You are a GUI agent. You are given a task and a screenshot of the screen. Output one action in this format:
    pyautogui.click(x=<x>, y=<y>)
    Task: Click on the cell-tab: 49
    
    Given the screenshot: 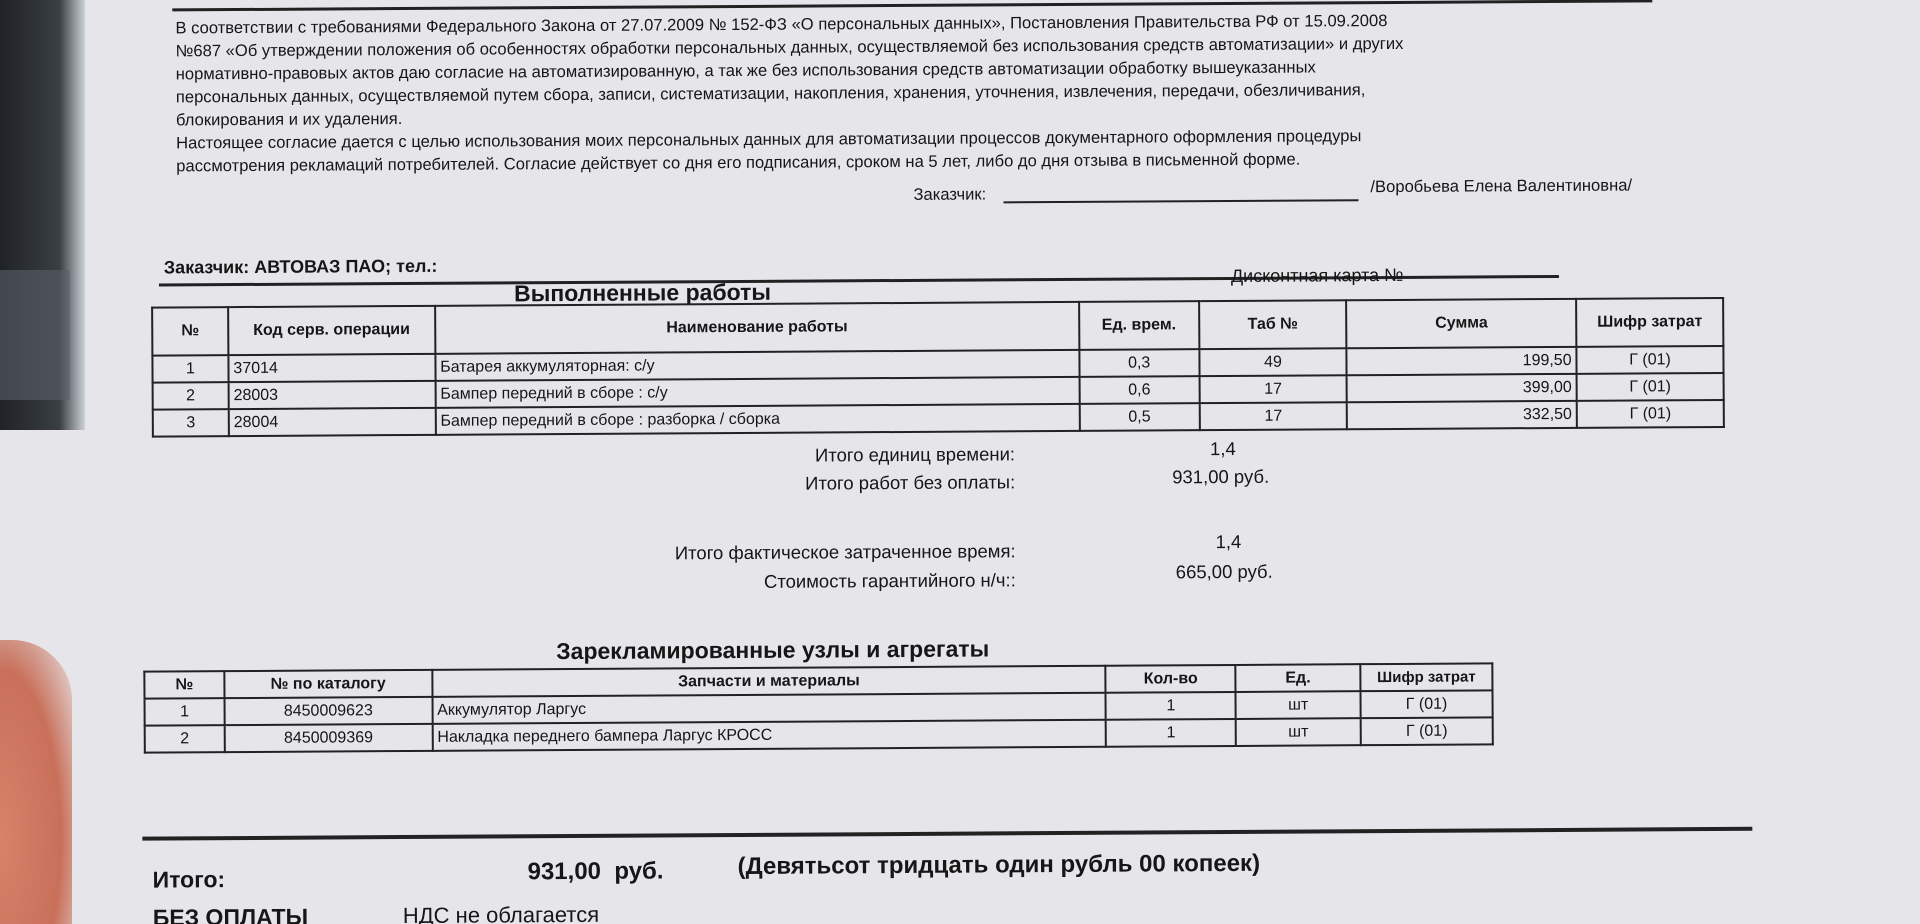 What is the action you would take?
    pyautogui.click(x=1273, y=362)
    